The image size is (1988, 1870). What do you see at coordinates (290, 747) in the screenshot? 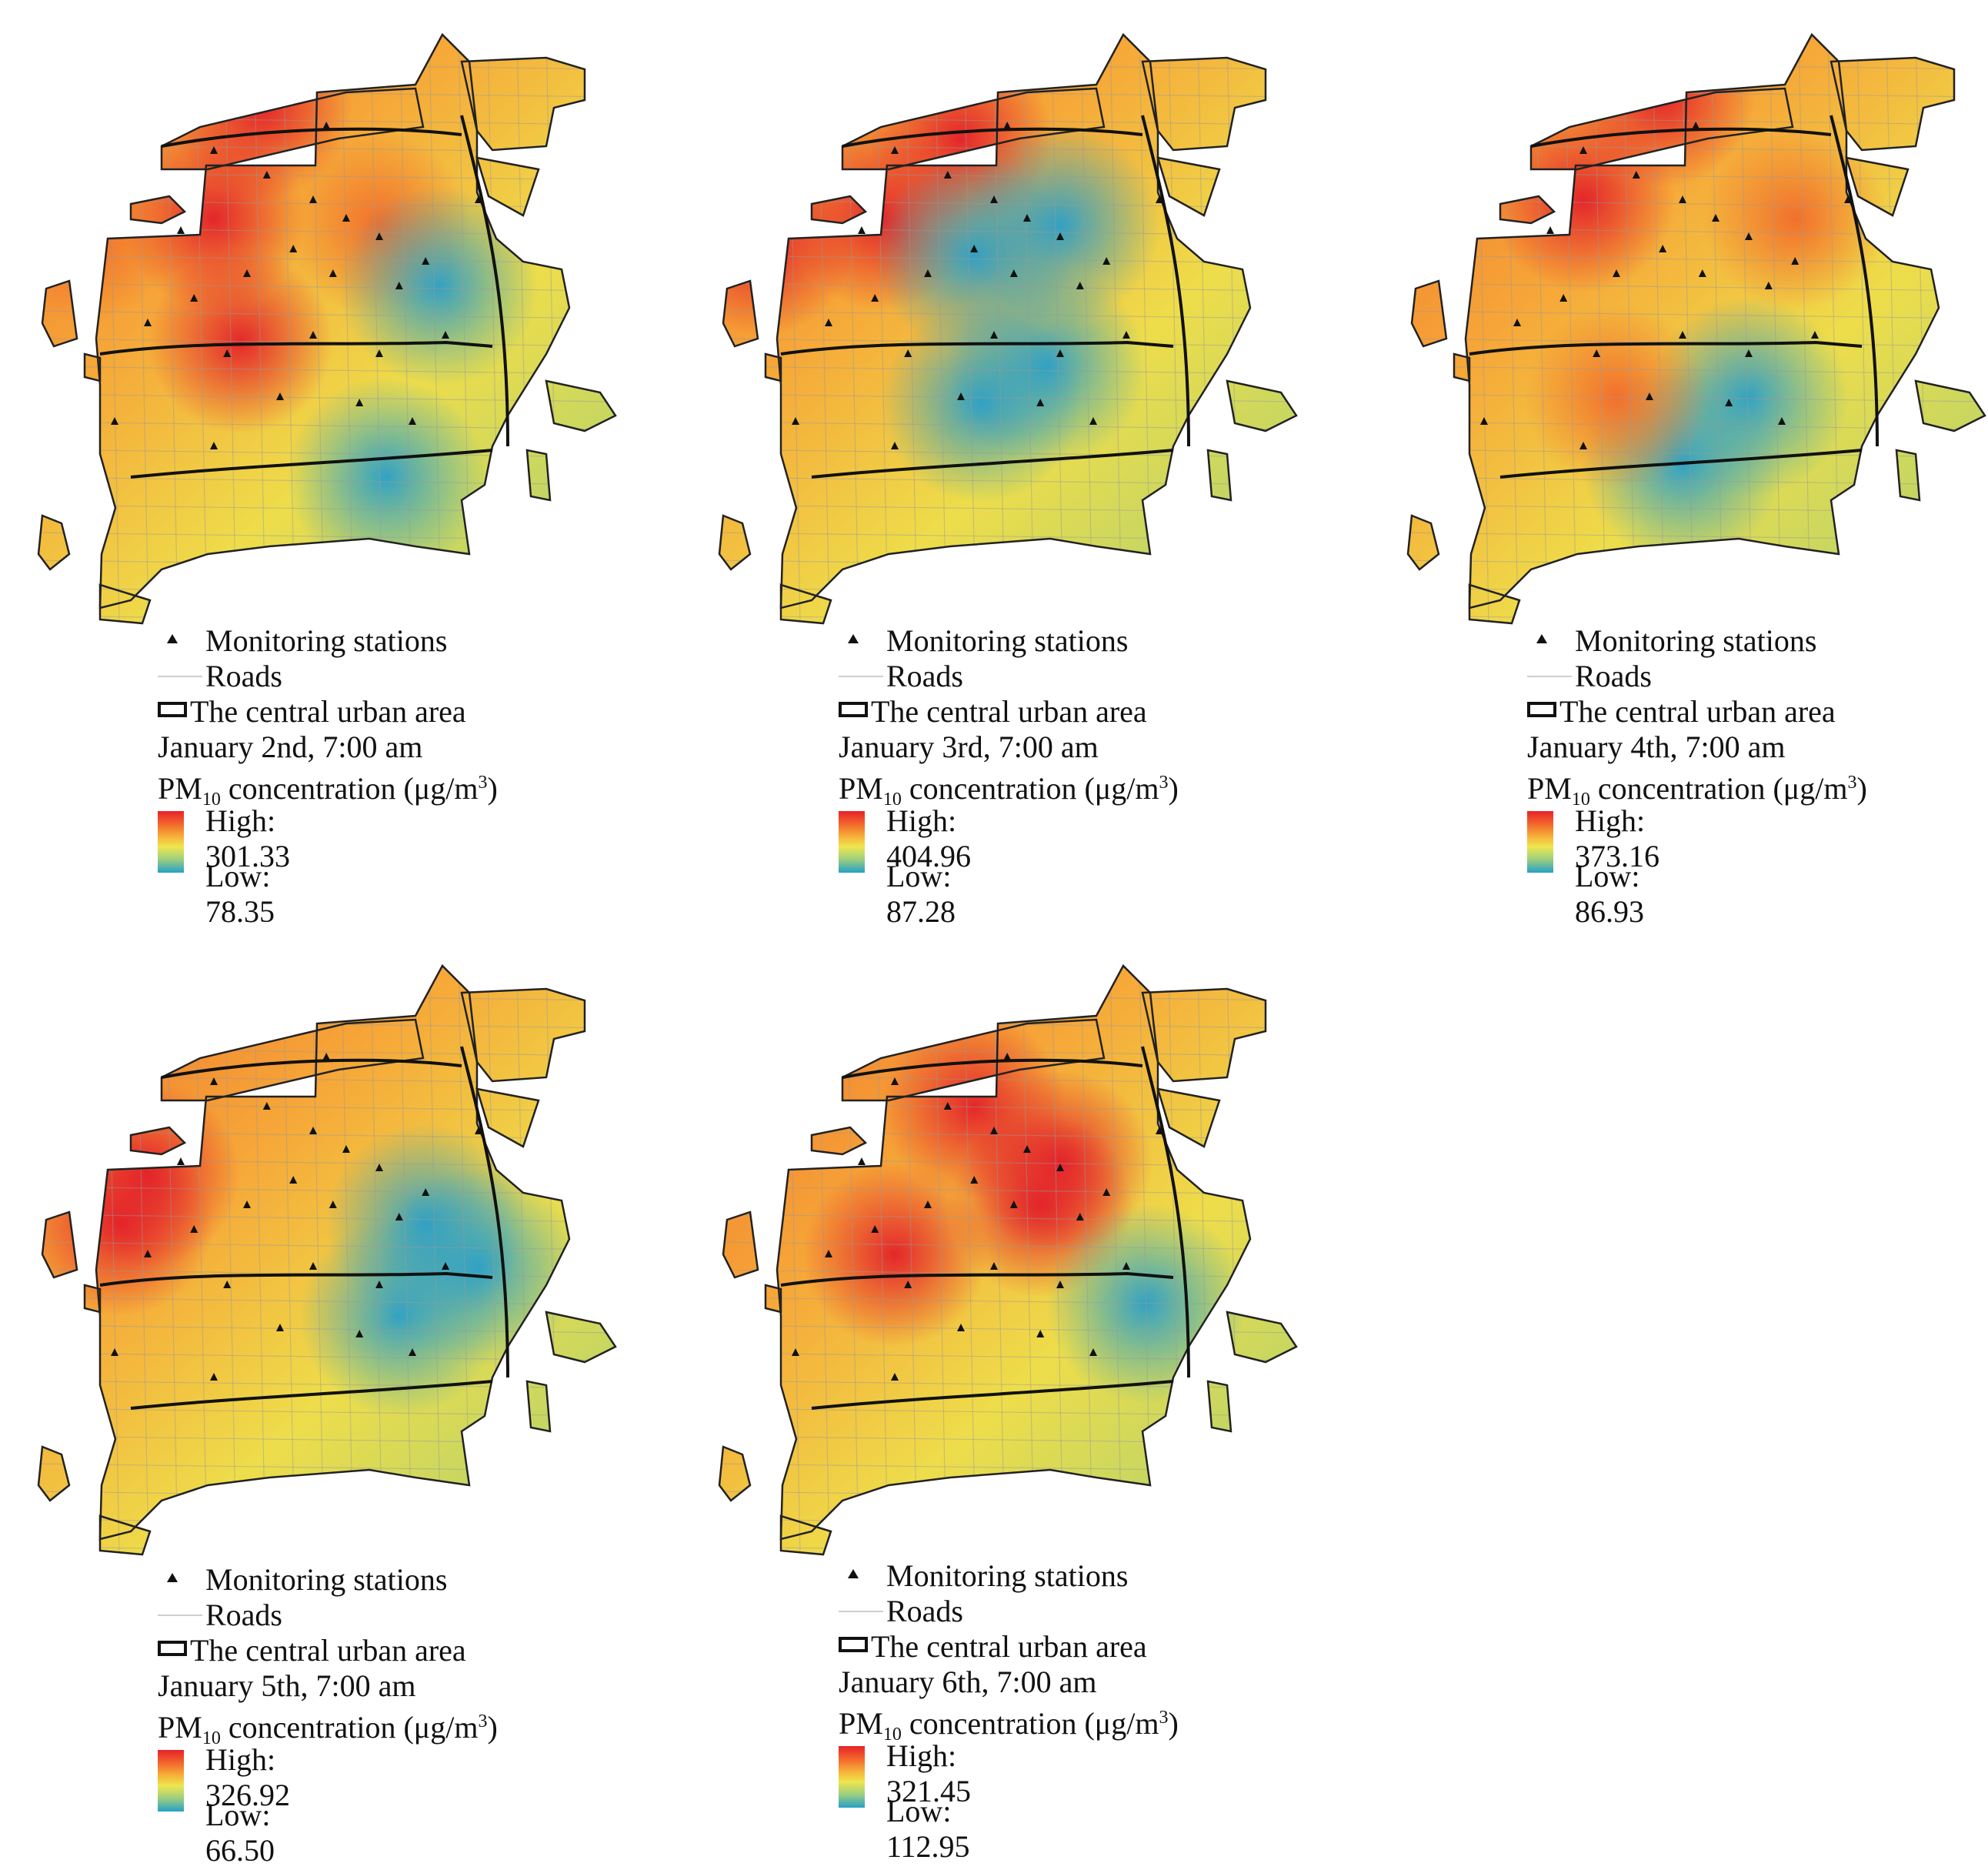
I see `legend-date: January 2nd, 7:00 am` at bounding box center [290, 747].